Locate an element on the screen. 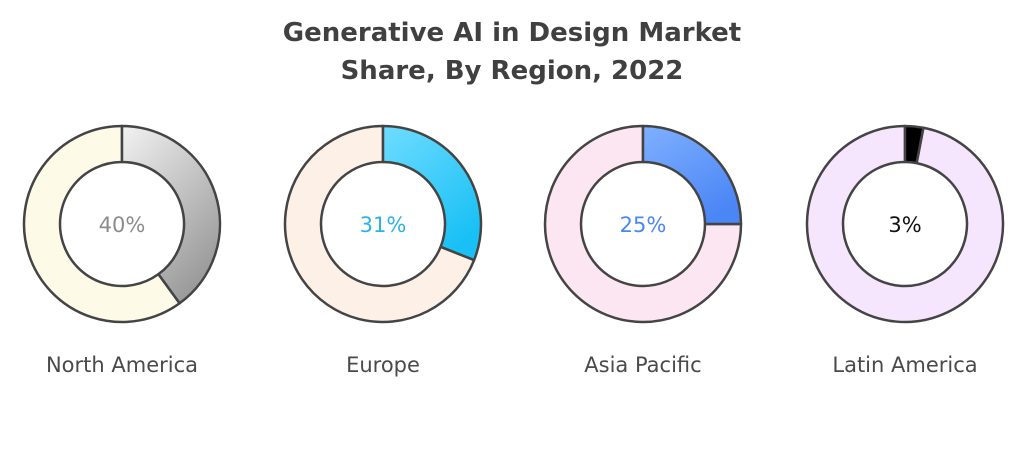 This screenshot has width=1024, height=452. category-label-north-america: North America is located at coordinates (122, 365).